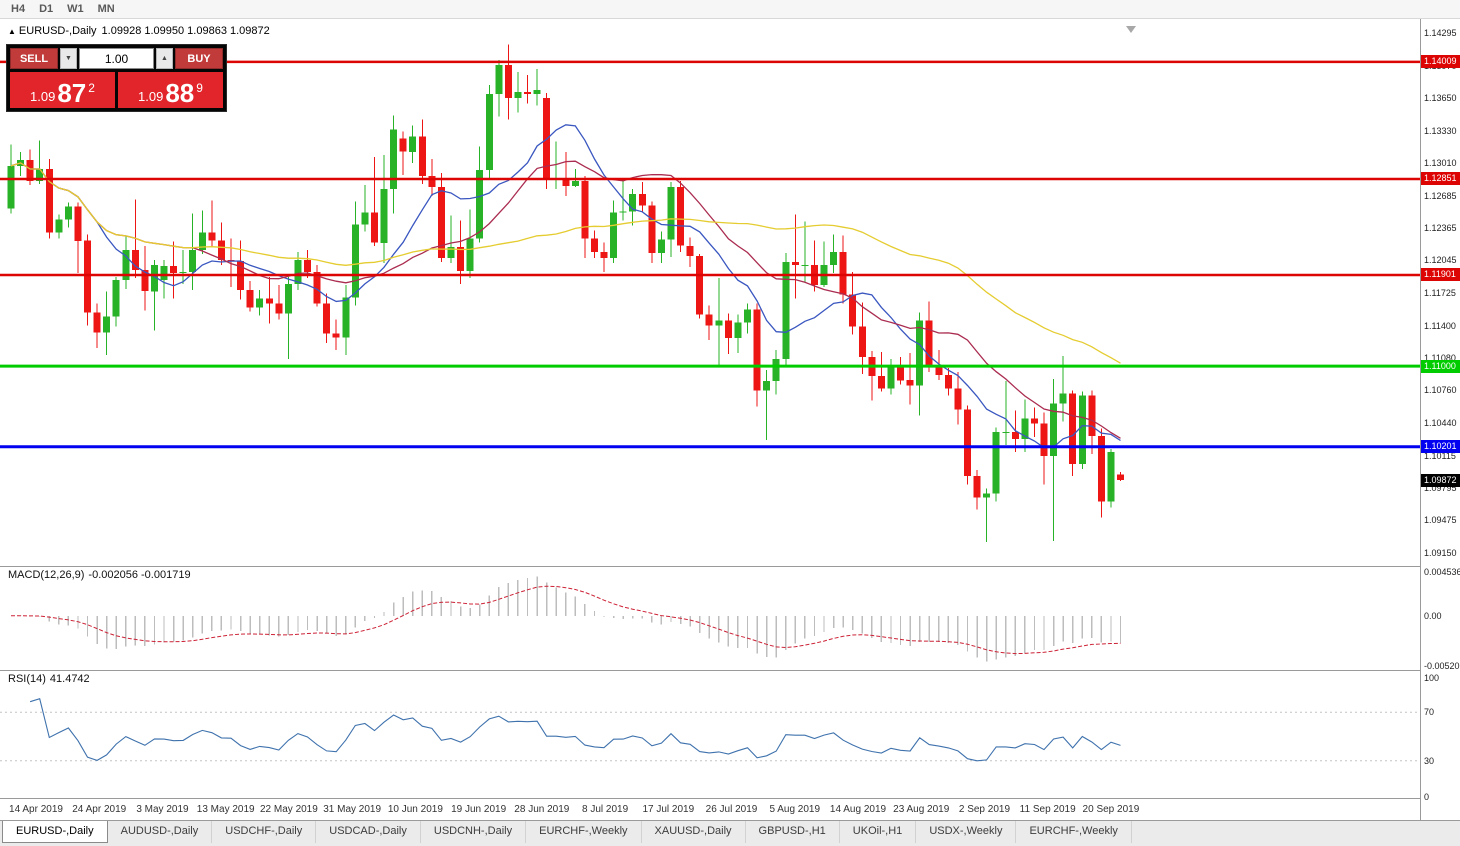 The image size is (1460, 846). What do you see at coordinates (878, 832) in the screenshot?
I see `chart-tab-ukoil-h1: UKOil-,H1` at bounding box center [878, 832].